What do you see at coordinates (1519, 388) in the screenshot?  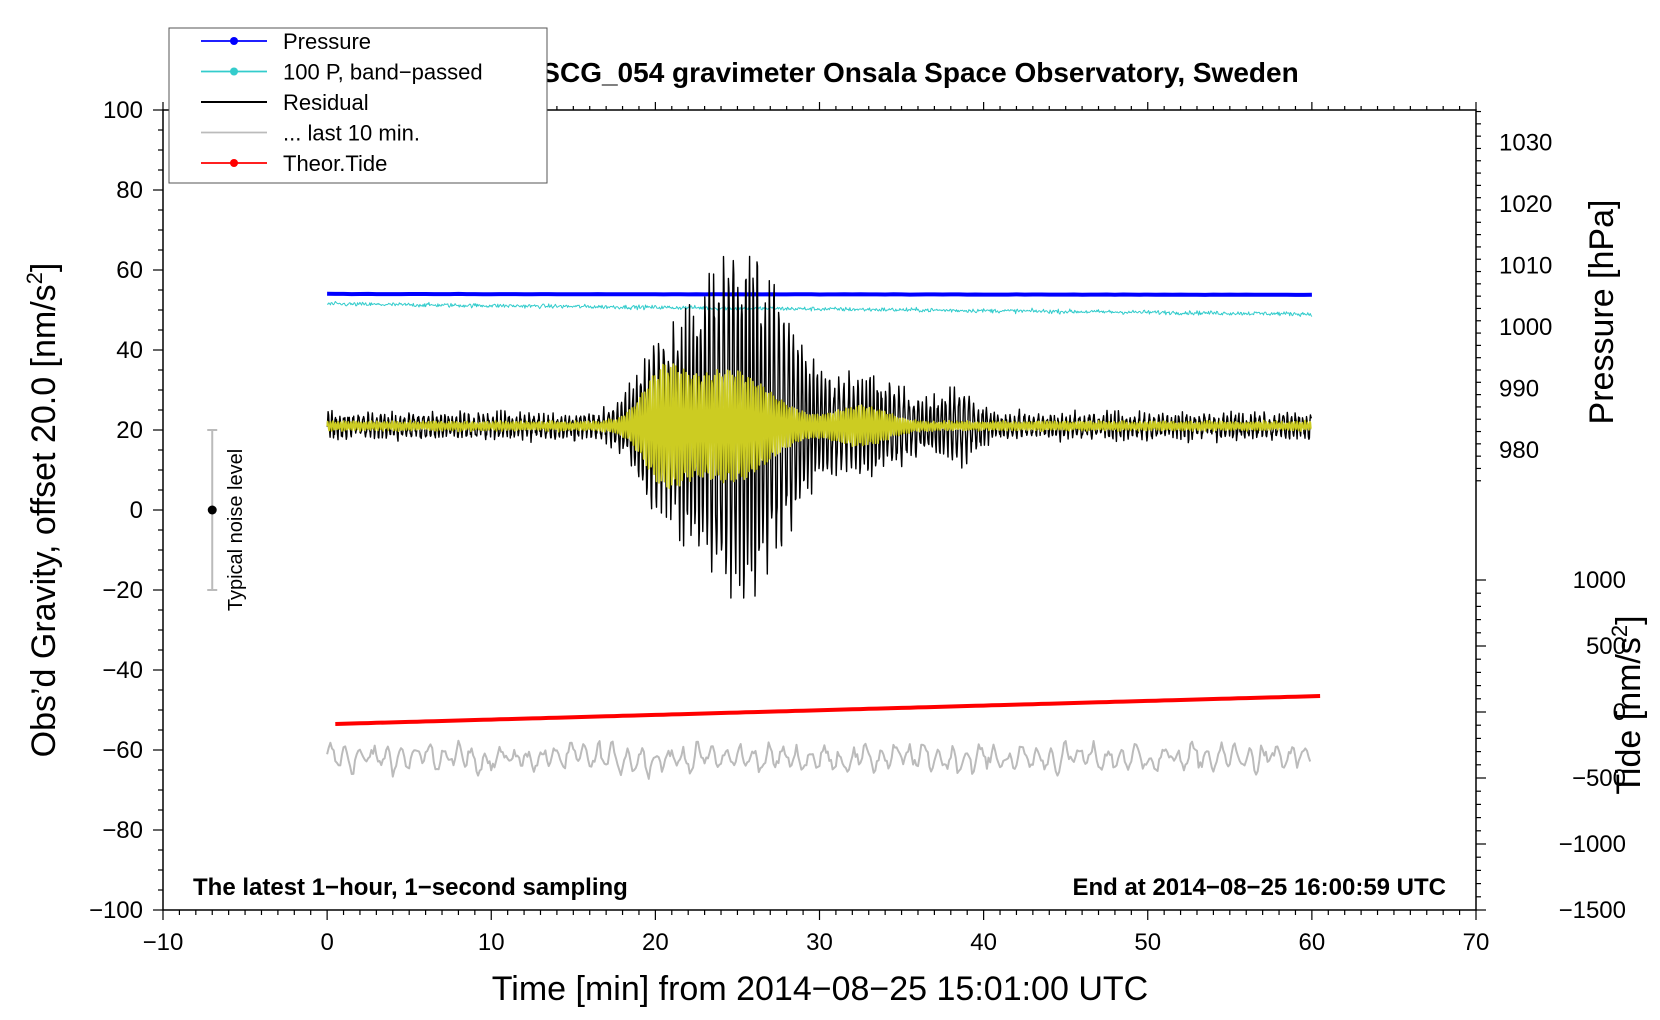 I see `pressure-tick-label: 990` at bounding box center [1519, 388].